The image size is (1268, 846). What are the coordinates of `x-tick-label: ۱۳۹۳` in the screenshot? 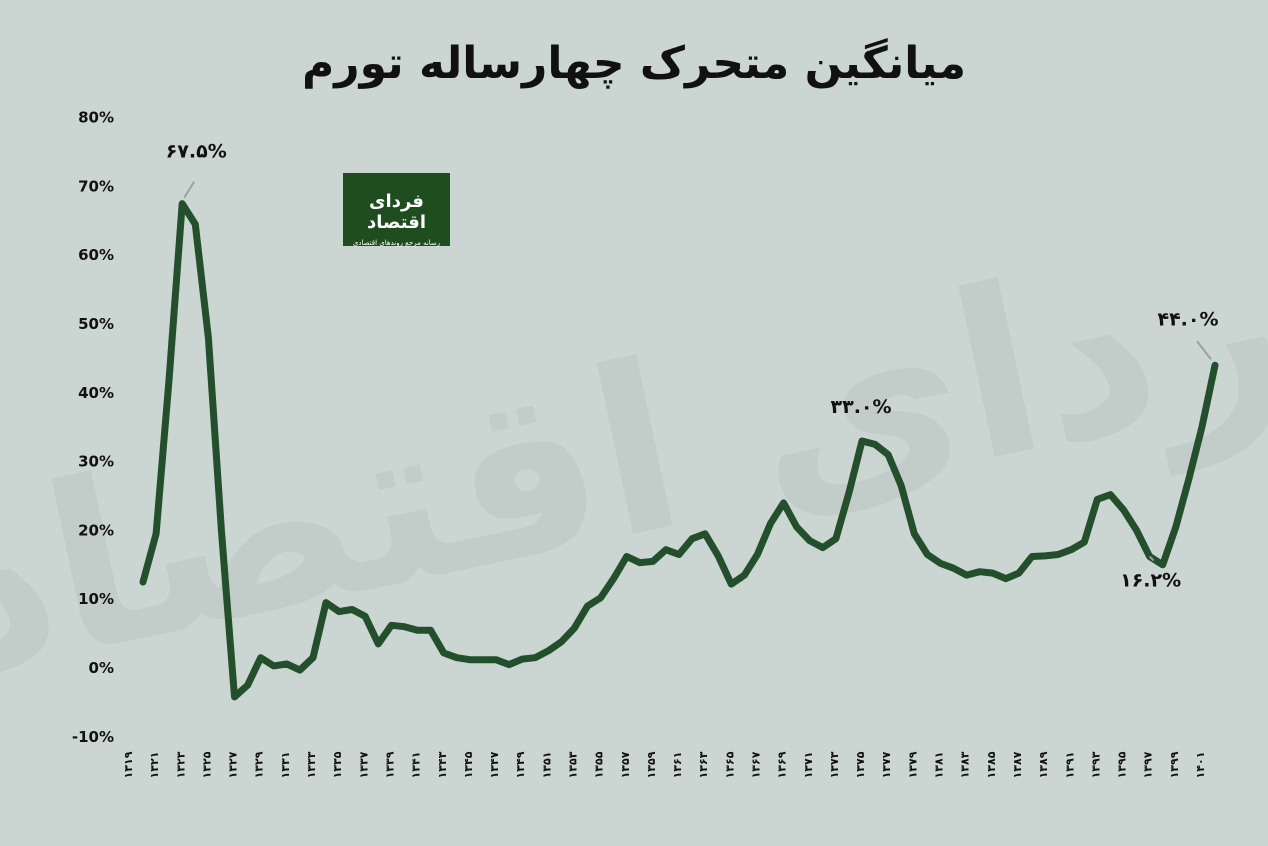 It's located at (1095, 764).